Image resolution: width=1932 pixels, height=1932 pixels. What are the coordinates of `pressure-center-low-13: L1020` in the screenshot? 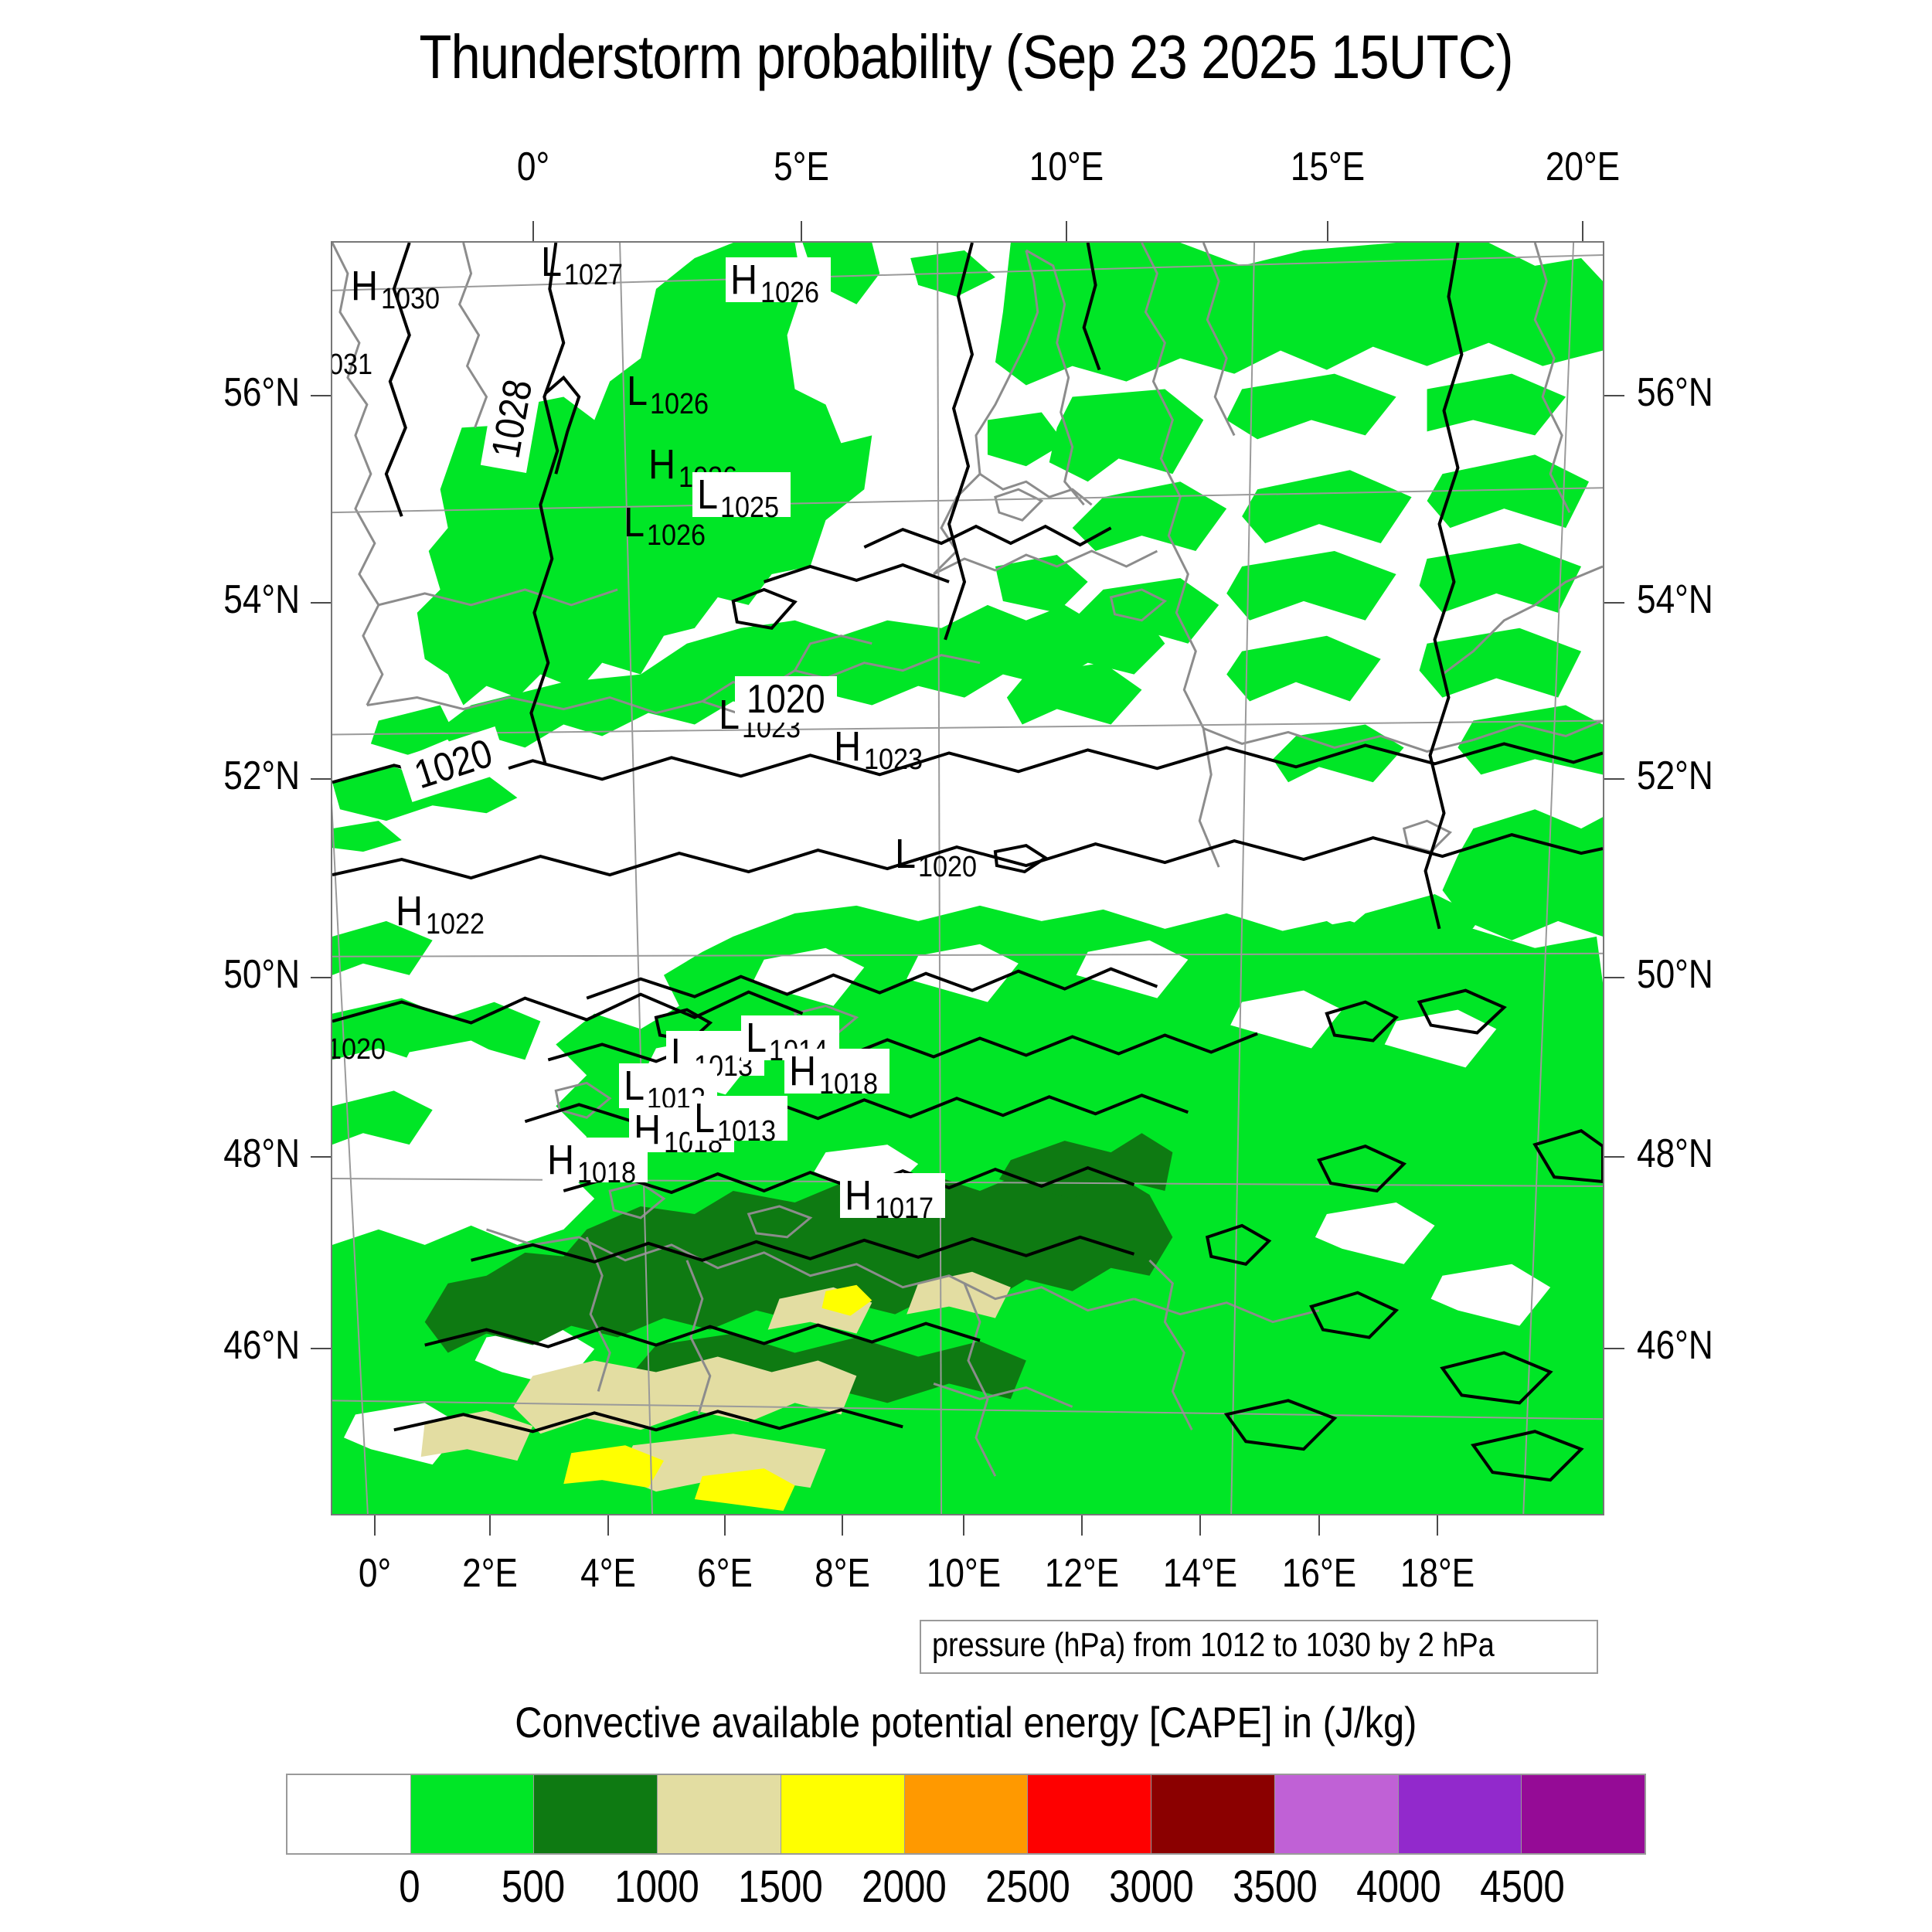 It's located at (362, 1040).